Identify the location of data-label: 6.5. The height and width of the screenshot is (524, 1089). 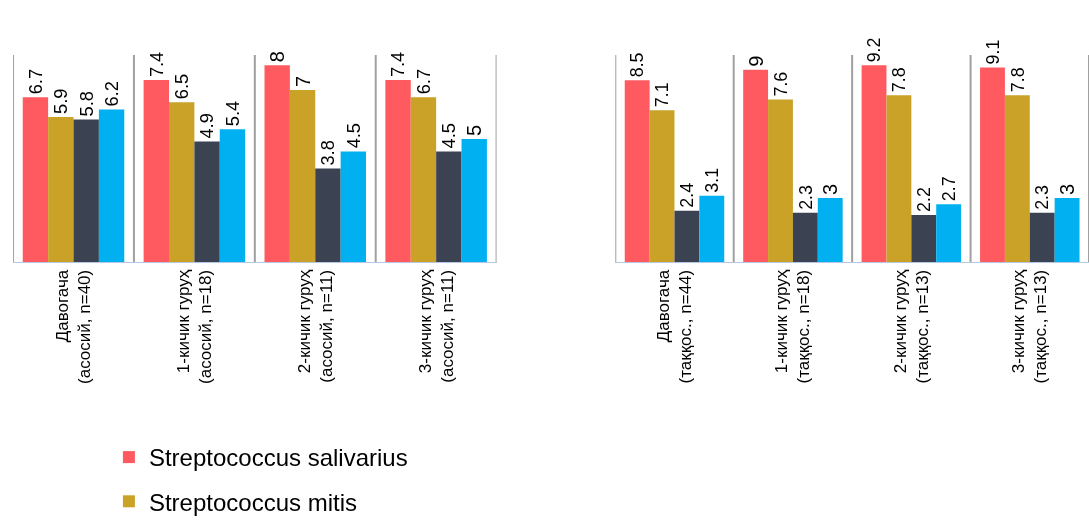
(182, 86).